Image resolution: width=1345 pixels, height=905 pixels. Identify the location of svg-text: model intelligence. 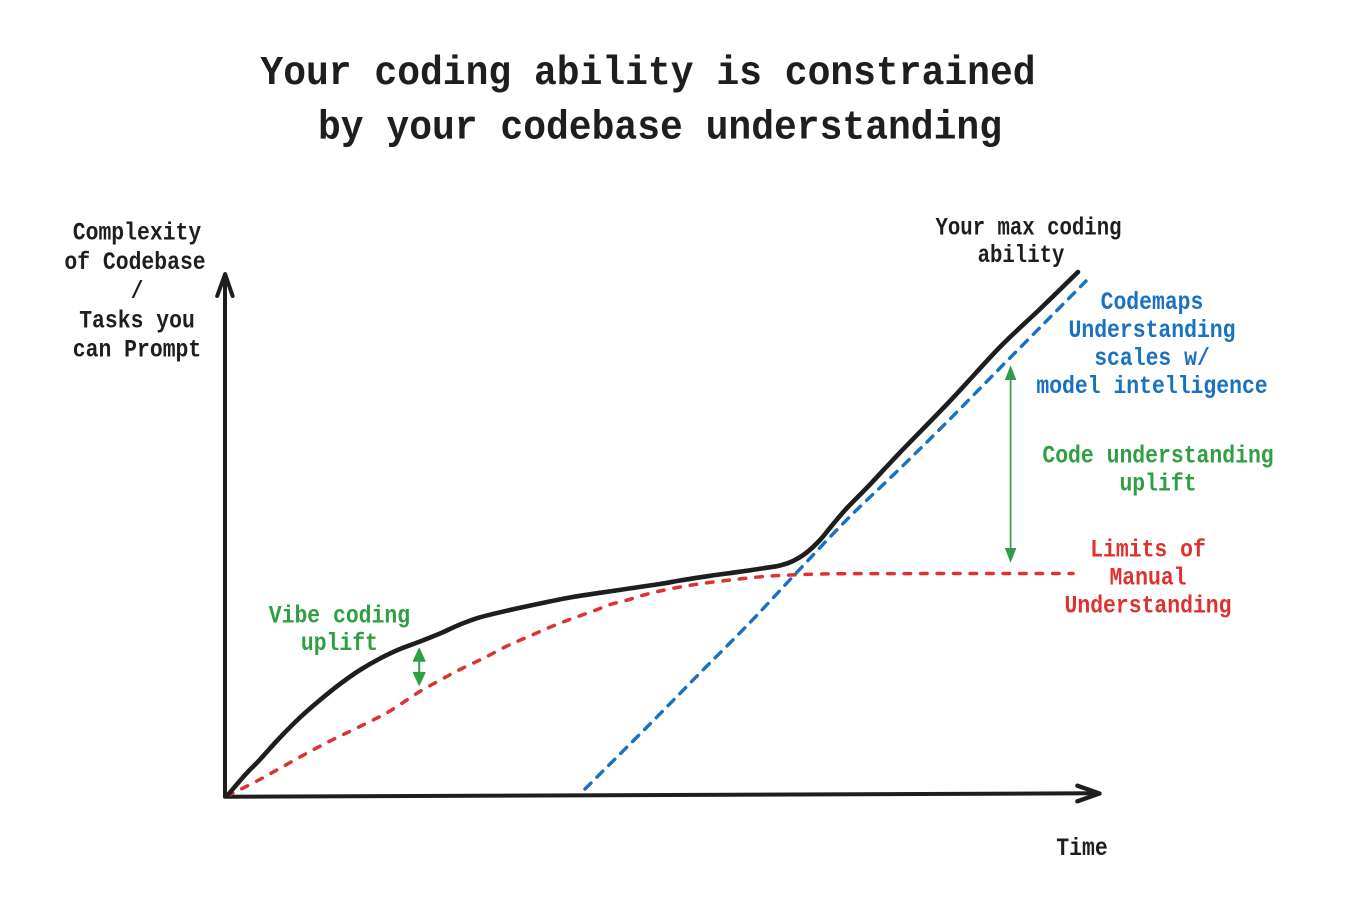
(1151, 386).